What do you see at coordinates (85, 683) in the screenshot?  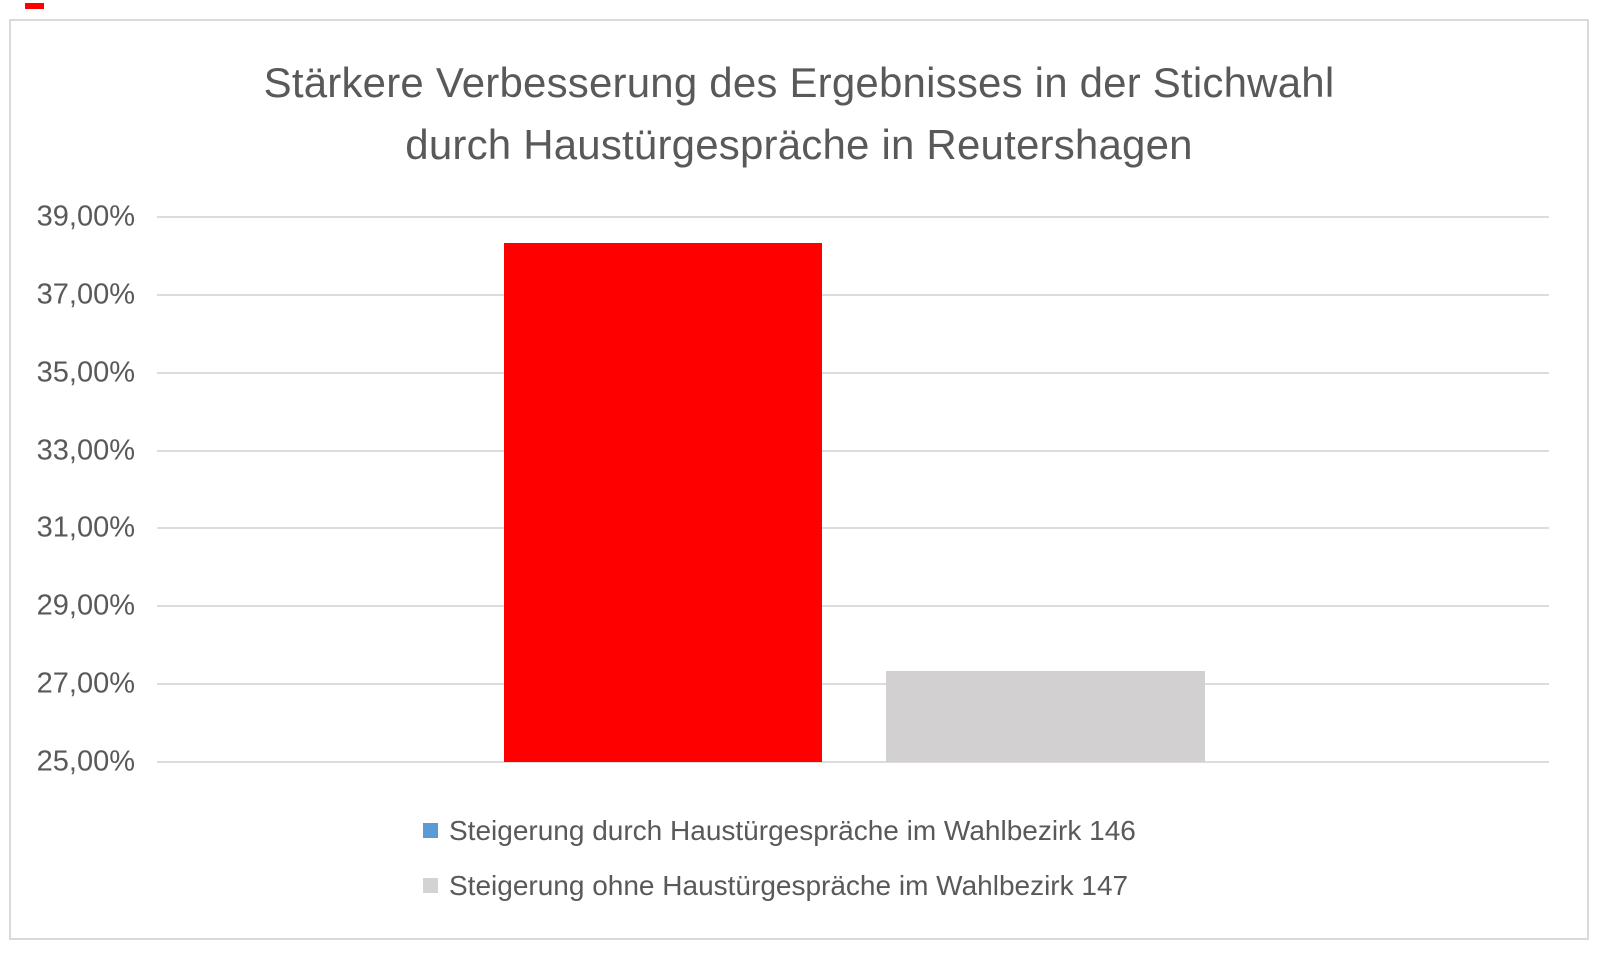 I see `y-tick-label: 27,00%` at bounding box center [85, 683].